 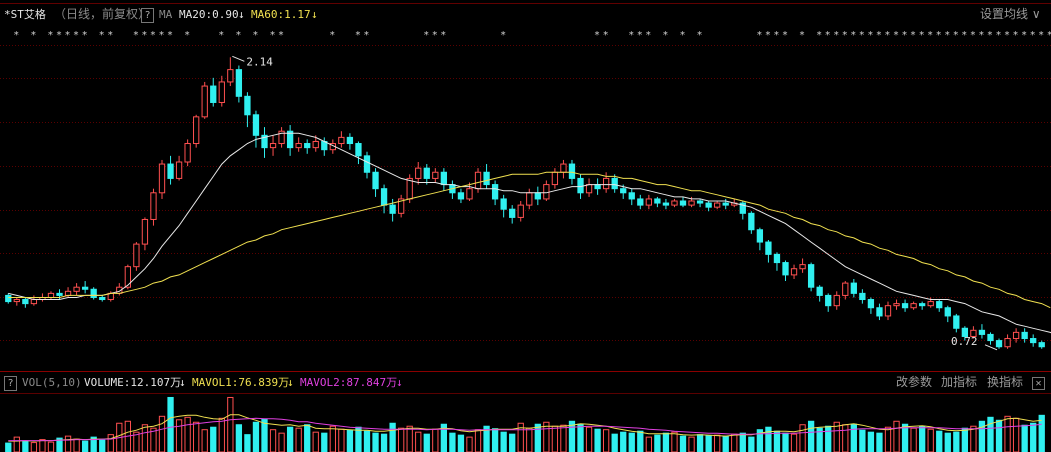 I want to click on stock-name: *ST艾格, so click(x=25, y=14).